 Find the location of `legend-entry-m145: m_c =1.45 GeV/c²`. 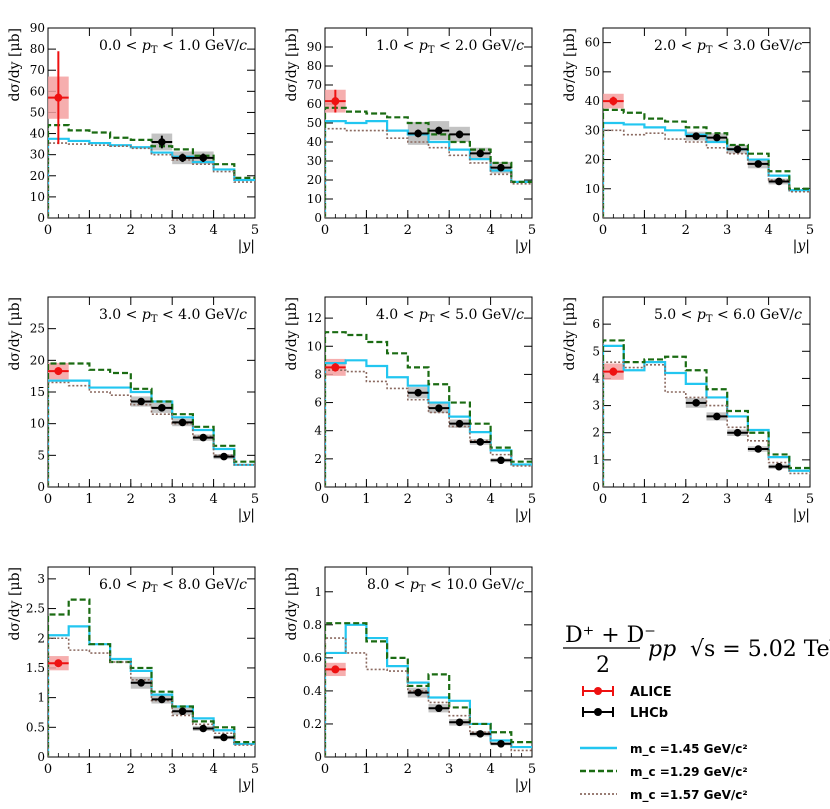

legend-entry-m145: m_c =1.45 GeV/c² is located at coordinates (664, 749).